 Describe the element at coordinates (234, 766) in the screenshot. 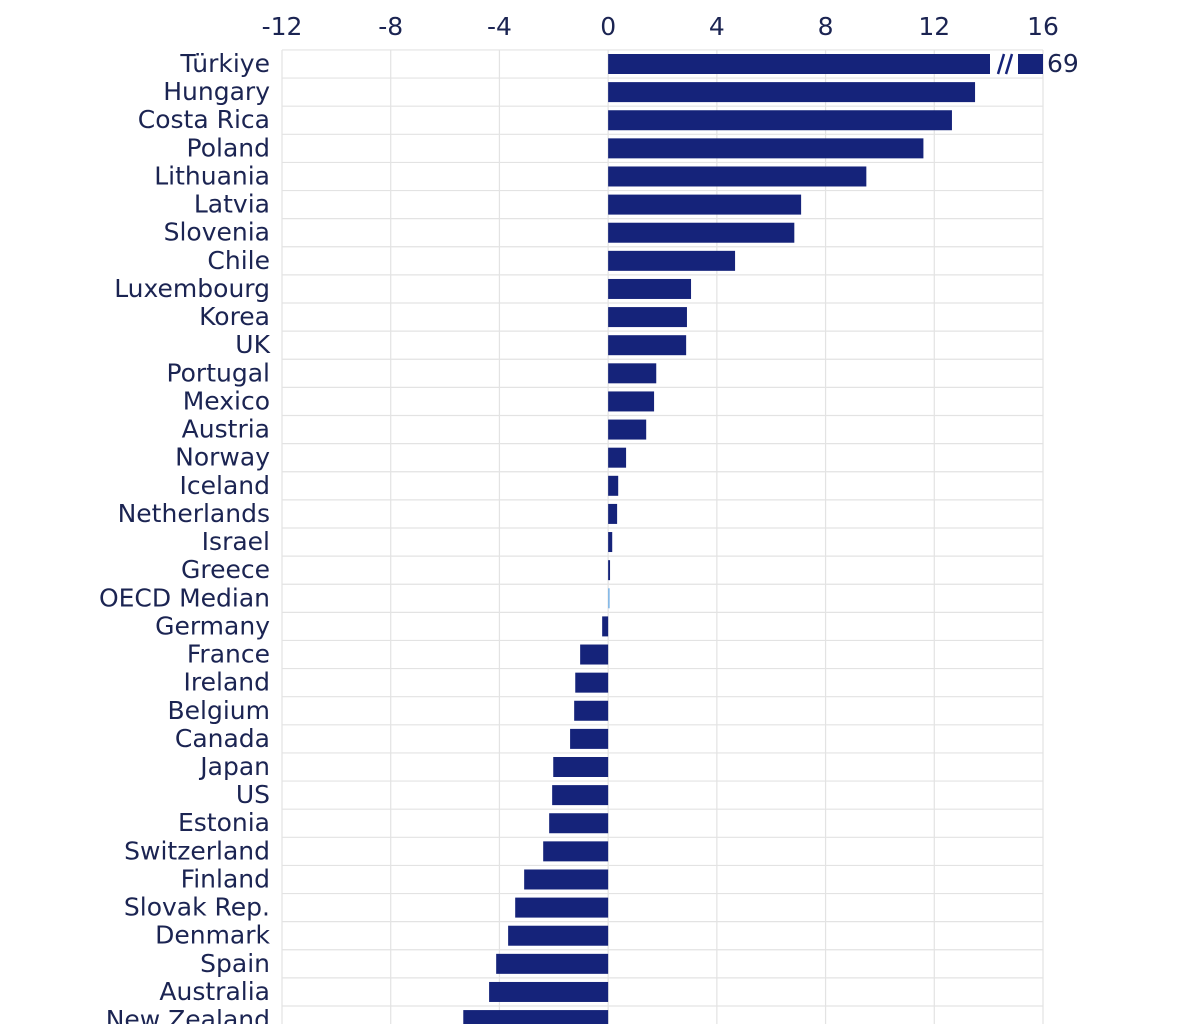

I see `y-tick-label: Japan` at that location.